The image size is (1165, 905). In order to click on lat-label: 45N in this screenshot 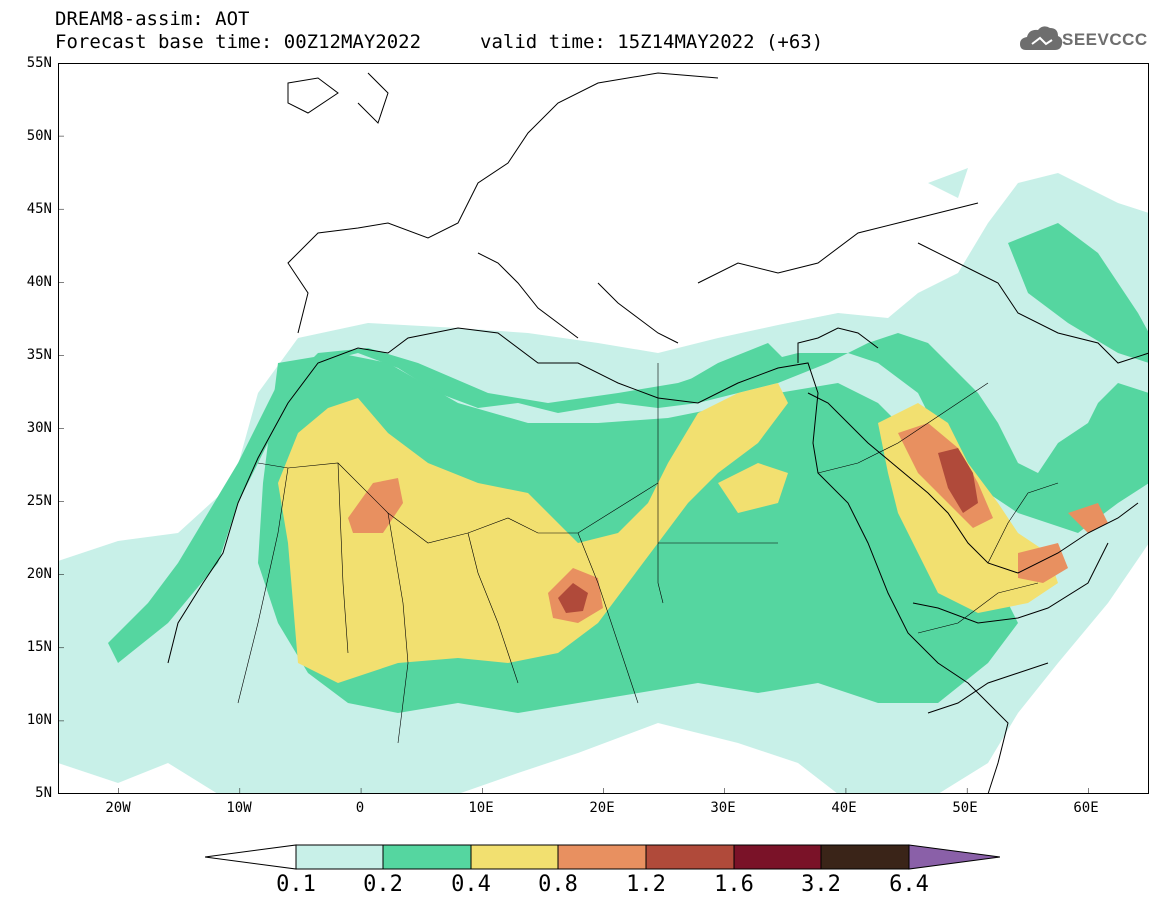, I will do `click(39, 209)`.